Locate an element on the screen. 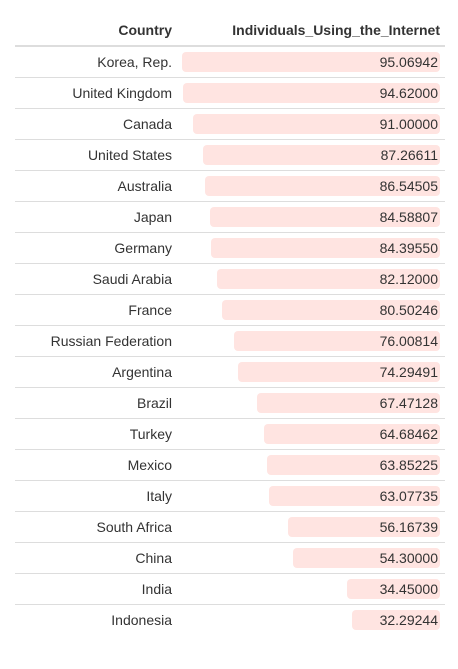 This screenshot has width=458, height=669. table-row: Italy 63.07735 is located at coordinates (230, 496).